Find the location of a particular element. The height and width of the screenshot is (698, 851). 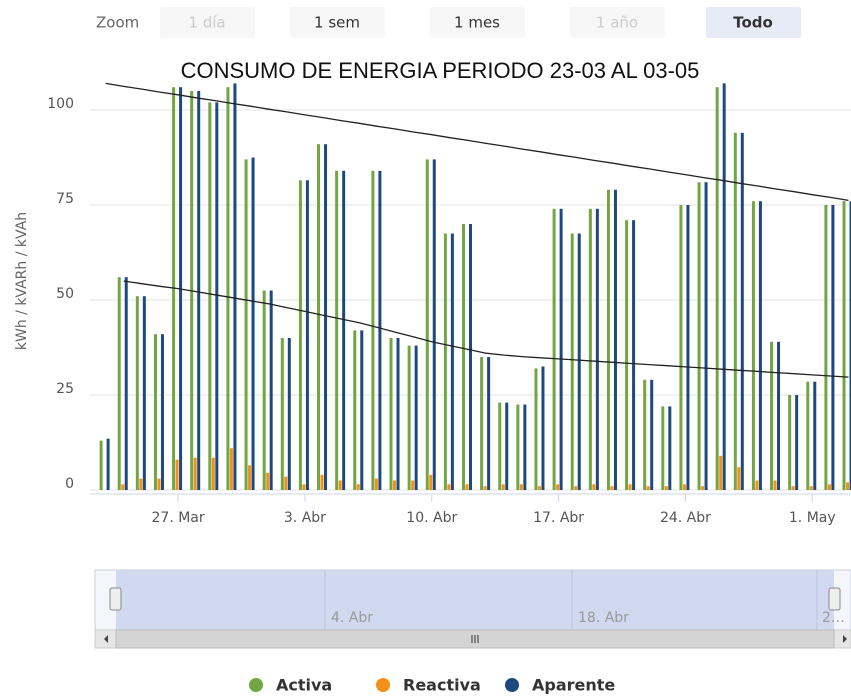

zoom-button-label: 1 mes is located at coordinates (477, 23).